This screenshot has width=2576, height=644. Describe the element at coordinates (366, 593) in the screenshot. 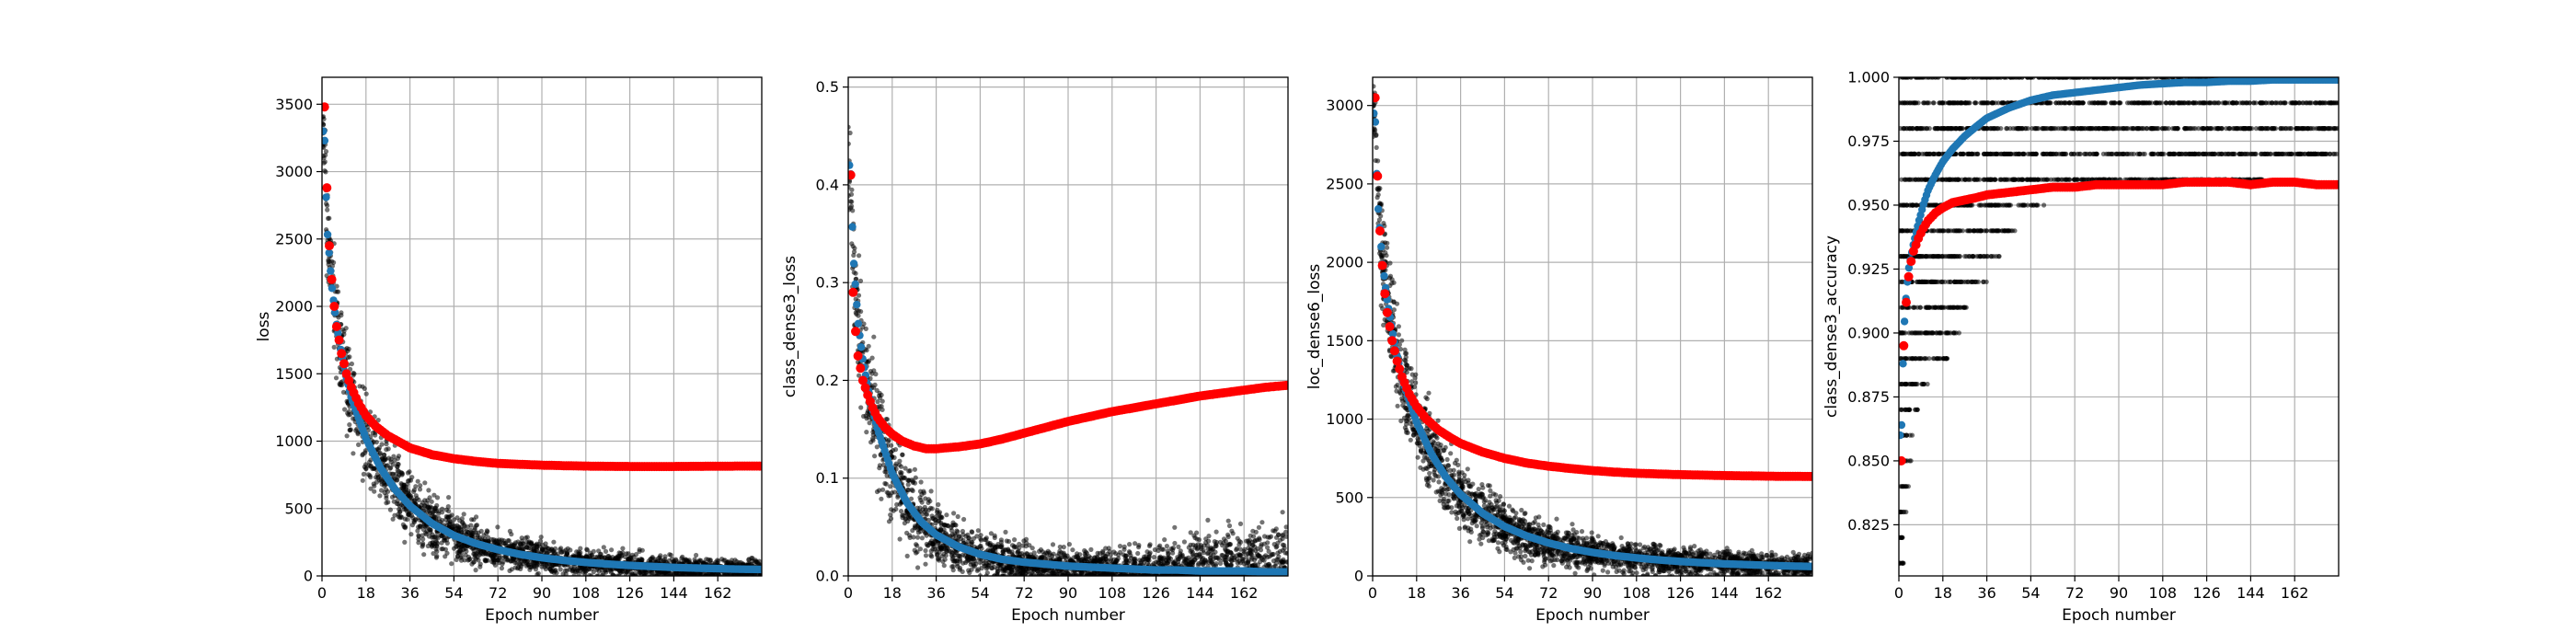

I see `x-tick-label: 18` at that location.